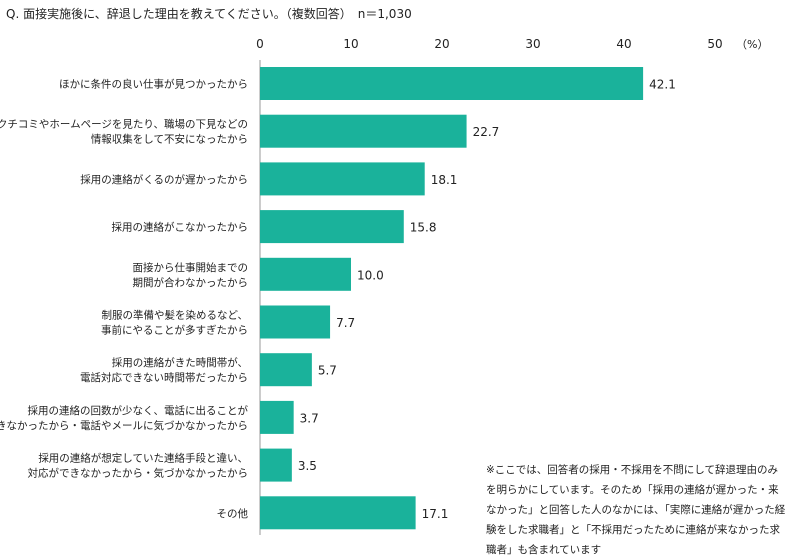 The height and width of the screenshot is (560, 800). I want to click on value-label-6: 5.7, so click(327, 371).